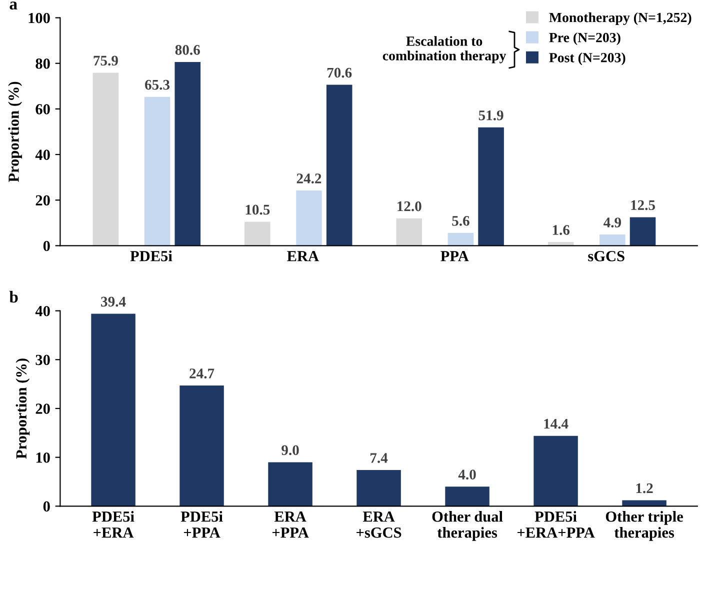 The image size is (708, 592). Describe the element at coordinates (187, 50) in the screenshot. I see `data-label: 80.6` at that location.